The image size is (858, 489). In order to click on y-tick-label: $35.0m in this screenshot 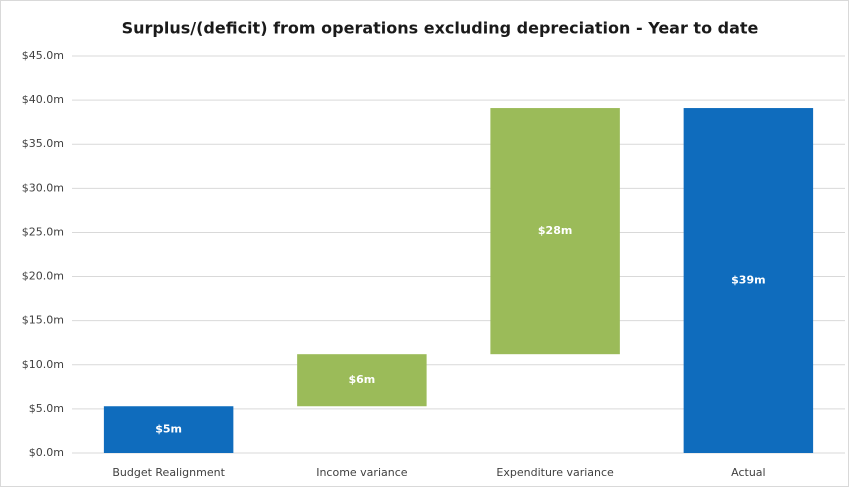, I will do `click(43, 143)`.